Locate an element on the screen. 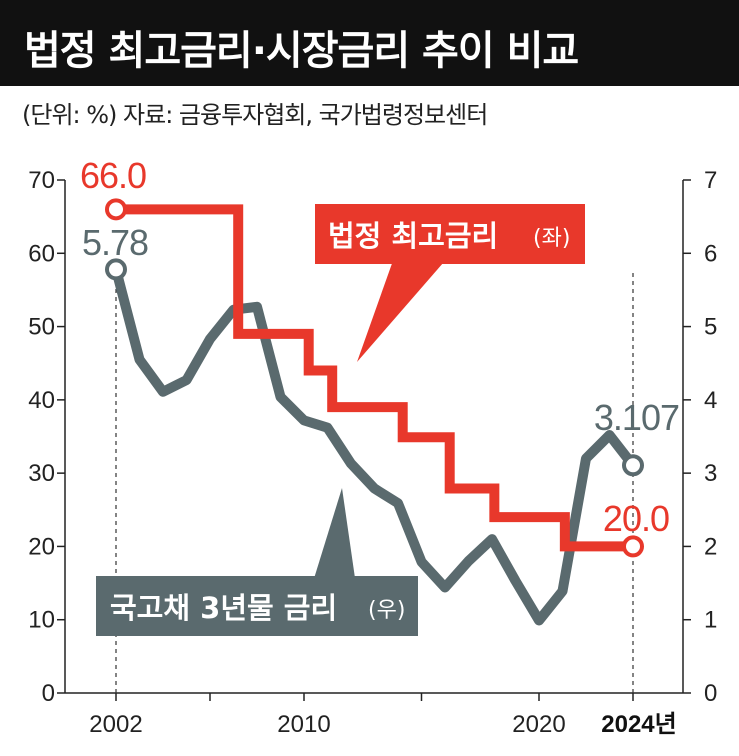 This screenshot has width=739, height=756. left-tick-label: 50 is located at coordinates (41, 327).